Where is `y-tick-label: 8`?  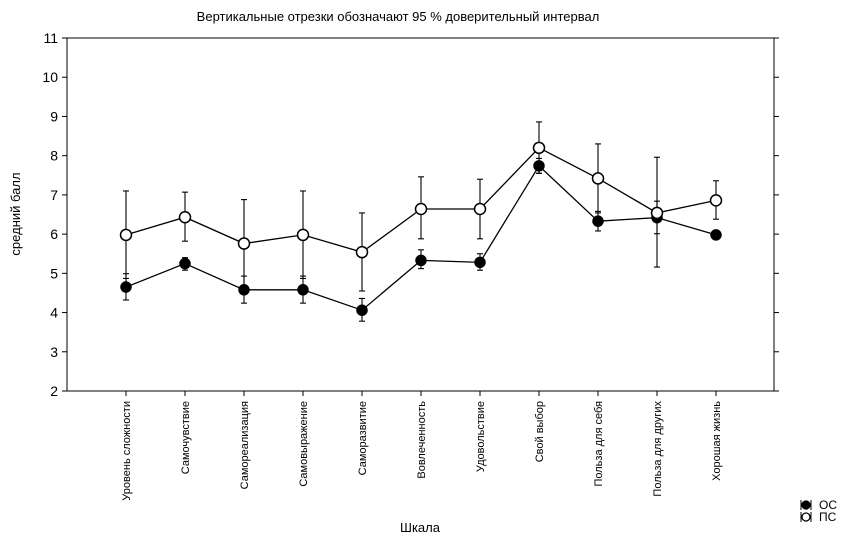 y-tick-label: 8 is located at coordinates (54, 156).